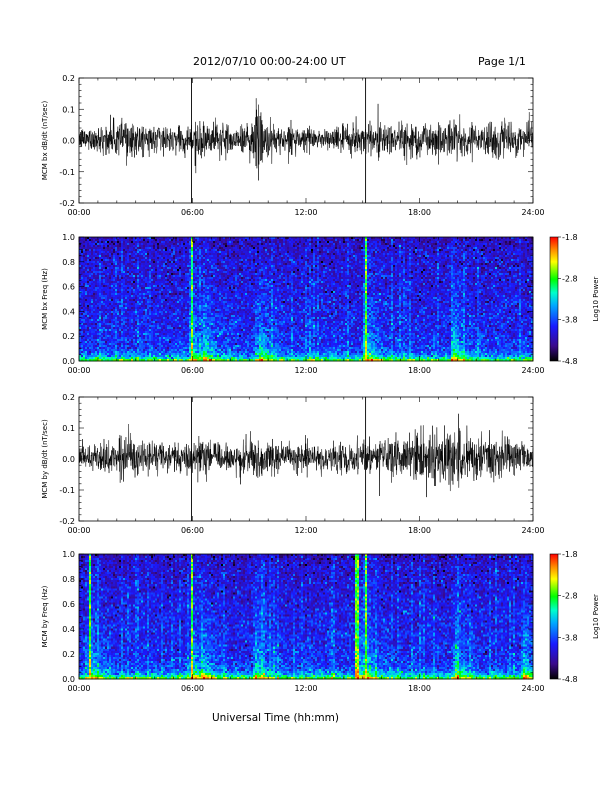 This screenshot has width=612, height=792. I want to click on y-axis-label: MCM bx Freq (Hz), so click(45, 299).